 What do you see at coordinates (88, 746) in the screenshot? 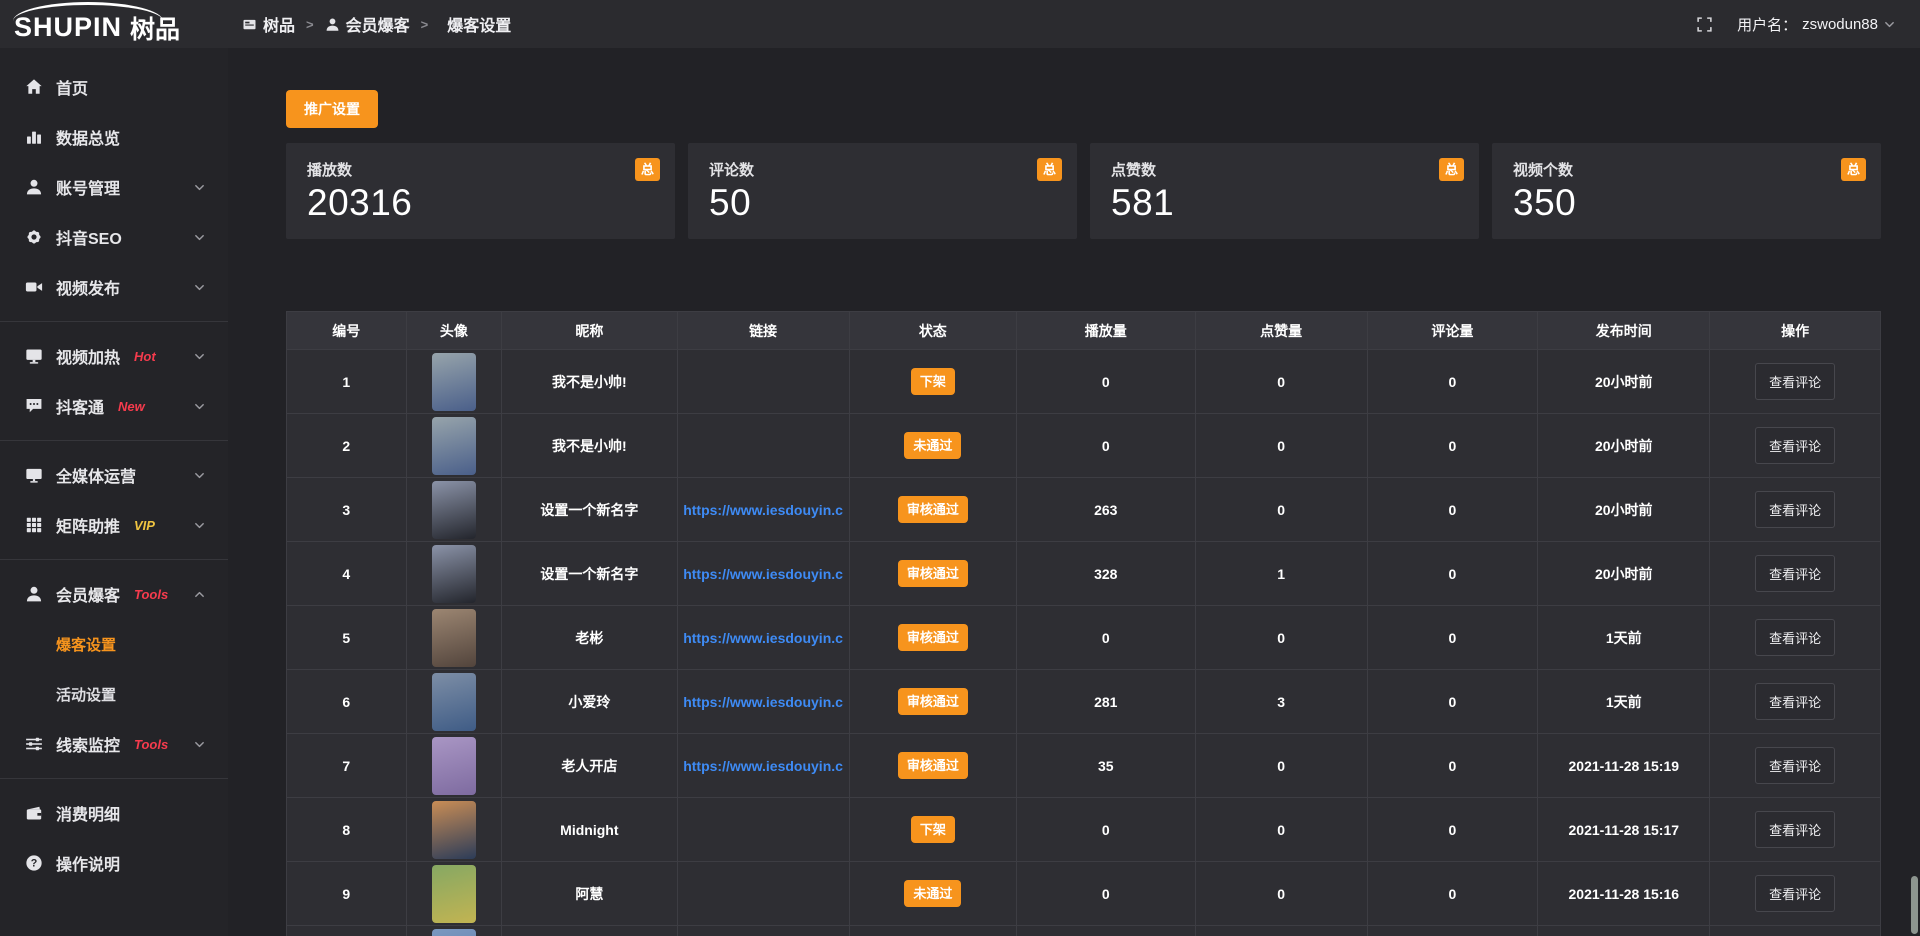
I see `sidebar-item-label: 线索监控` at bounding box center [88, 746].